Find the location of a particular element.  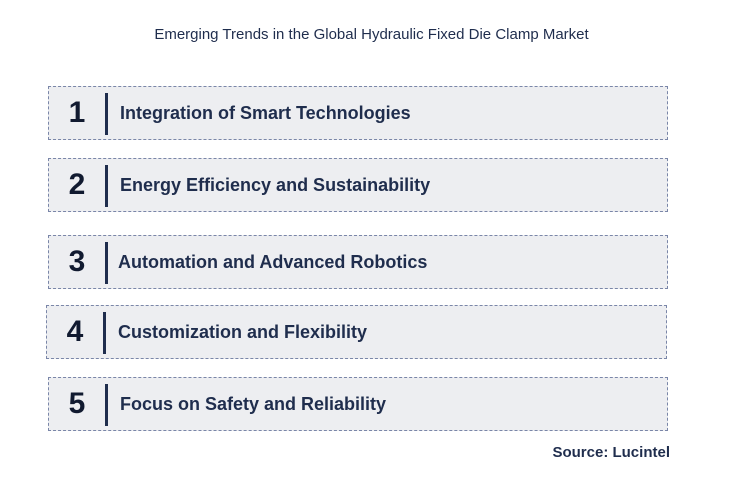

trend-item-5: 5 Focus on Safety and Reliability is located at coordinates (358, 404).